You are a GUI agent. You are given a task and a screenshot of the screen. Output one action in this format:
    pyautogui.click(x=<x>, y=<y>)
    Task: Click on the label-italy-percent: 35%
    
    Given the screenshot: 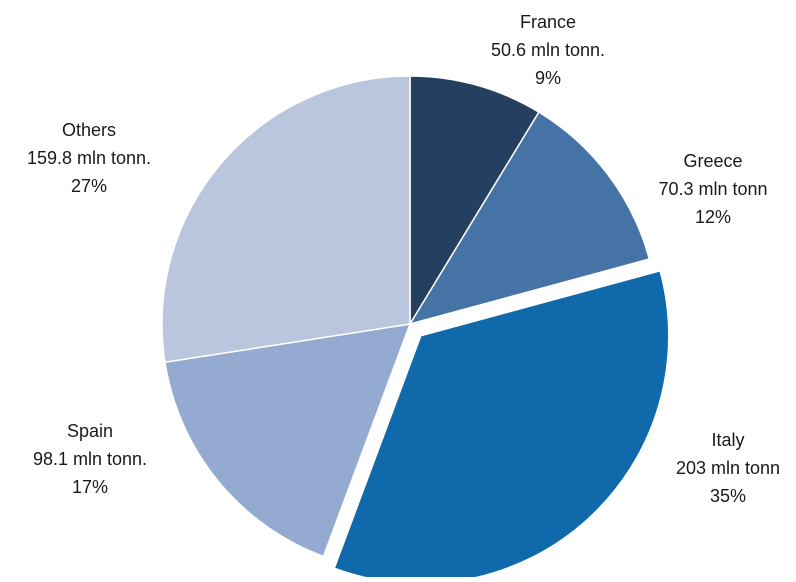 What is the action you would take?
    pyautogui.click(x=728, y=496)
    